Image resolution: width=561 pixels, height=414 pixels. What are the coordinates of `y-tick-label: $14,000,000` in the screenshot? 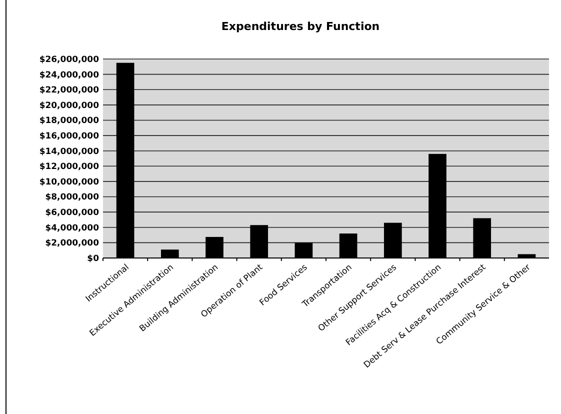 It's located at (69, 151).